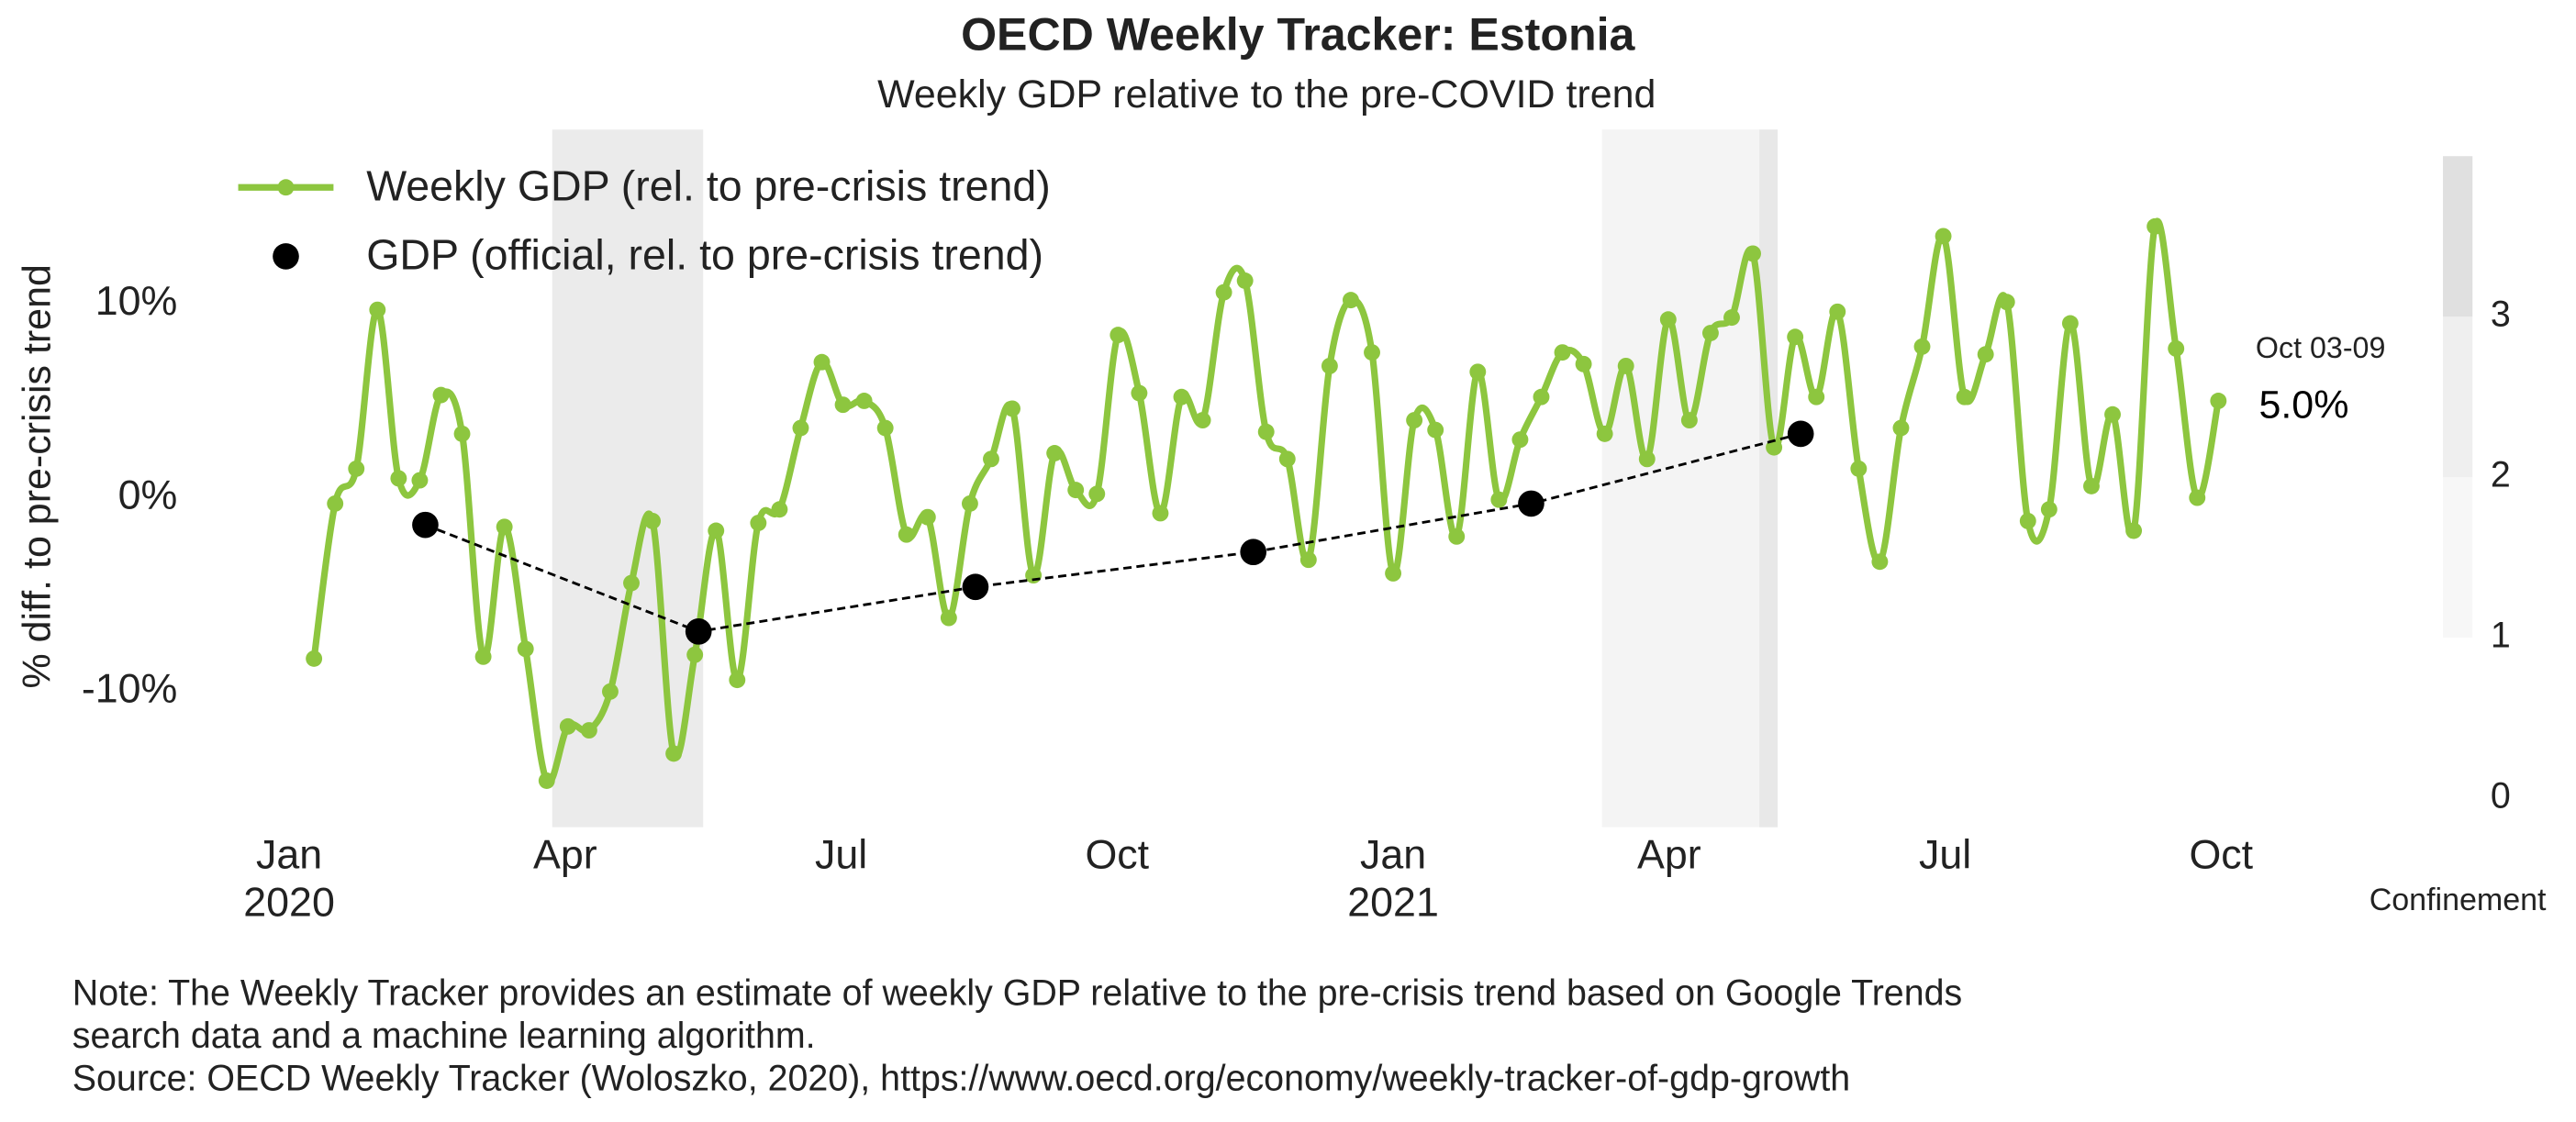  Describe the element at coordinates (1393, 878) in the screenshot. I see `x-tick-label: Jan 2021` at that location.